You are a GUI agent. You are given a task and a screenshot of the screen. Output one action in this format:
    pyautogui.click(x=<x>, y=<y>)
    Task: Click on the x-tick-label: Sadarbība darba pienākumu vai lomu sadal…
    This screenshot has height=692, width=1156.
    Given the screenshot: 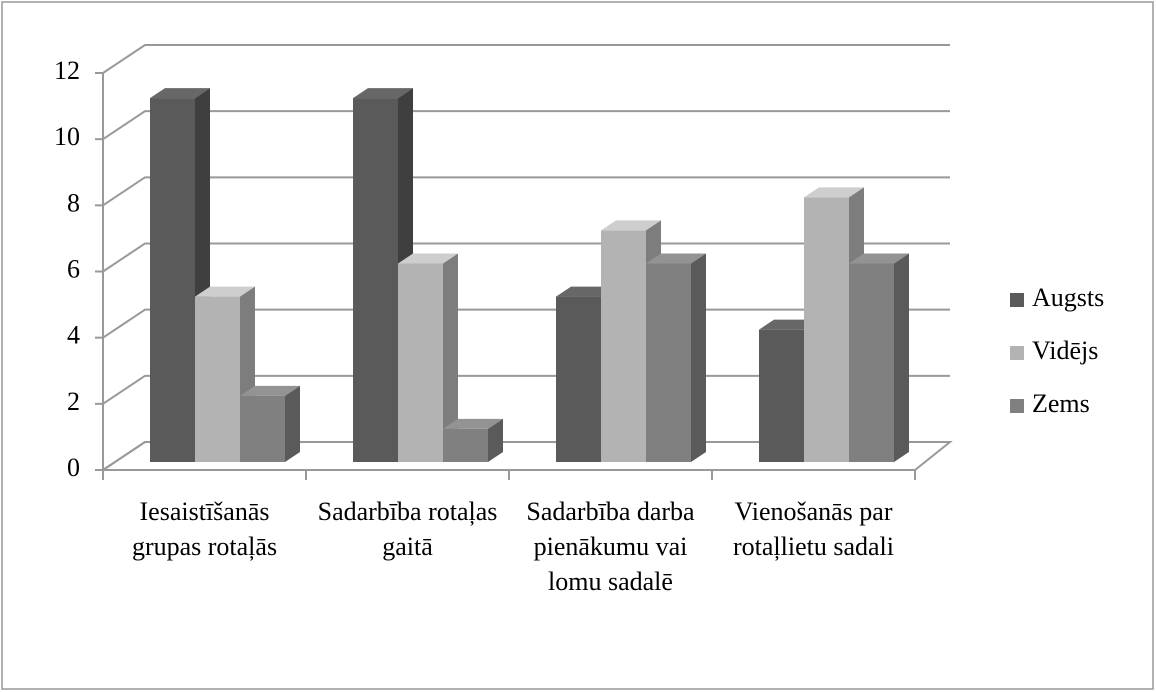 What is the action you would take?
    pyautogui.click(x=610, y=546)
    